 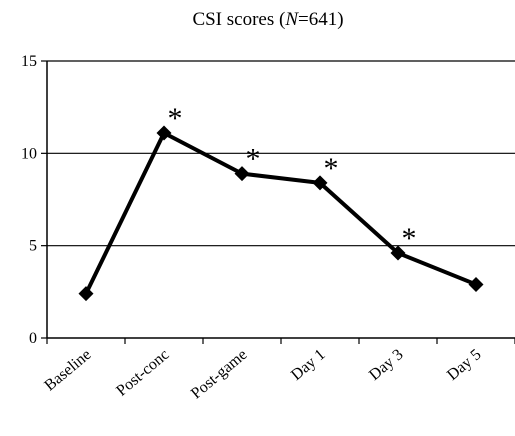 I want to click on y-tick-label: 10, so click(x=29, y=153).